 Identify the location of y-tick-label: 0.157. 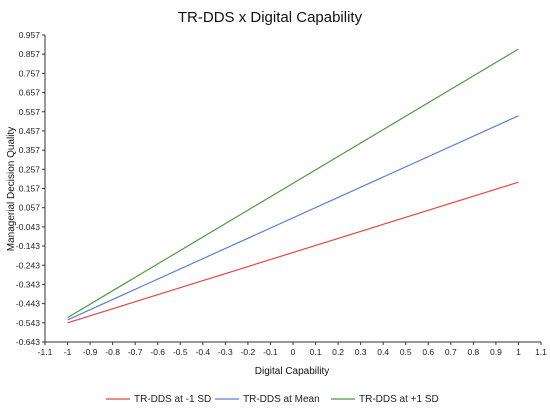
(30, 189).